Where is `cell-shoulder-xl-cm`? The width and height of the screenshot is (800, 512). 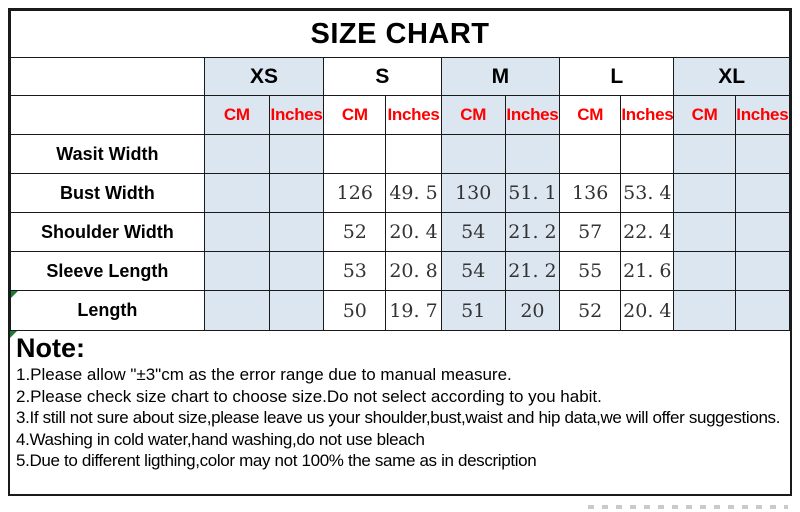 cell-shoulder-xl-cm is located at coordinates (704, 232).